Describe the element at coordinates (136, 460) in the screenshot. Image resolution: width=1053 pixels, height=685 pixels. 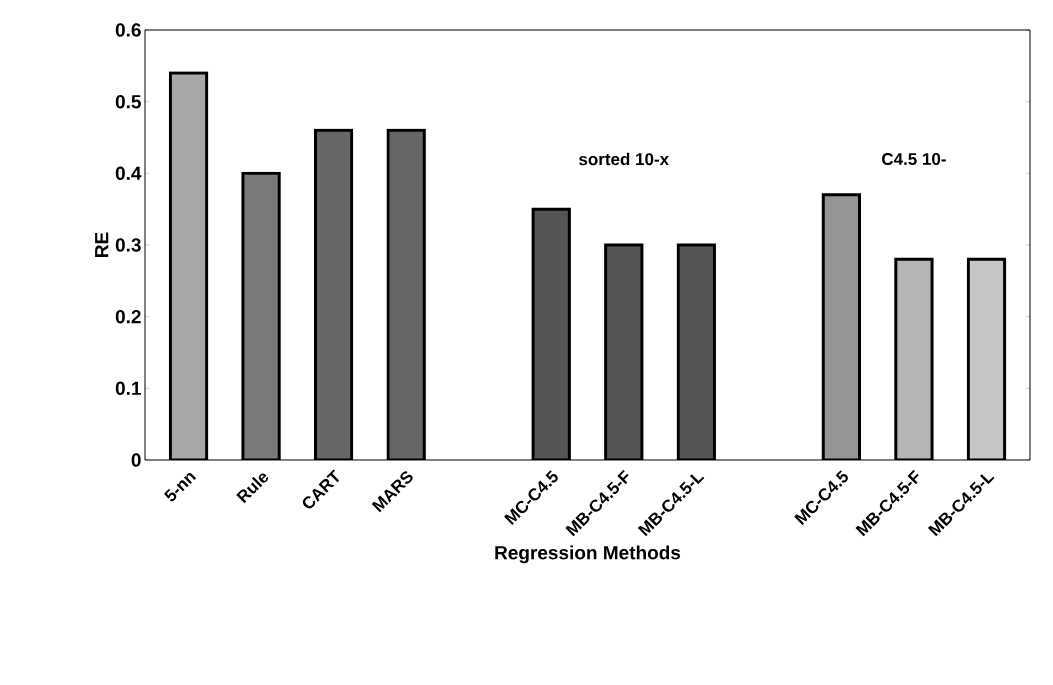
I see `y-tick-label: 0` at that location.